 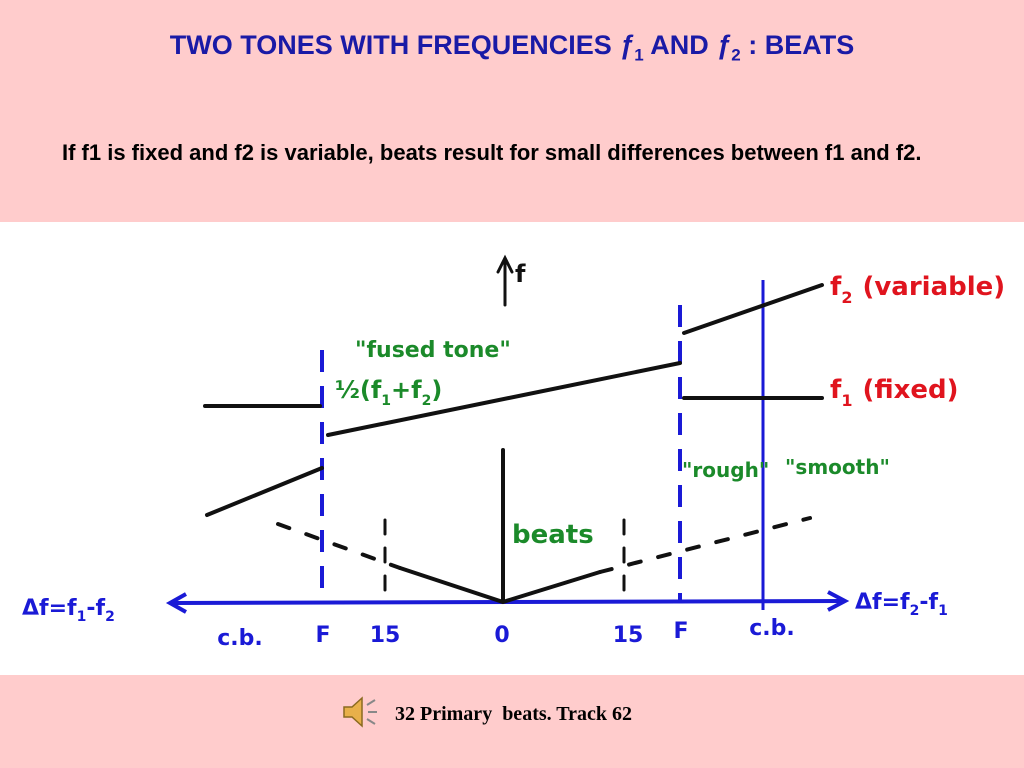 I want to click on arrow-right, so click(x=838, y=601).